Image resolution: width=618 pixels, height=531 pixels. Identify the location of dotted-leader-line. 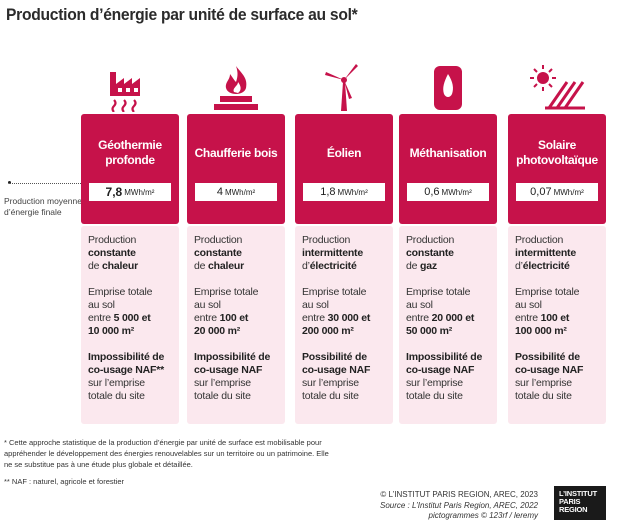
(48, 183).